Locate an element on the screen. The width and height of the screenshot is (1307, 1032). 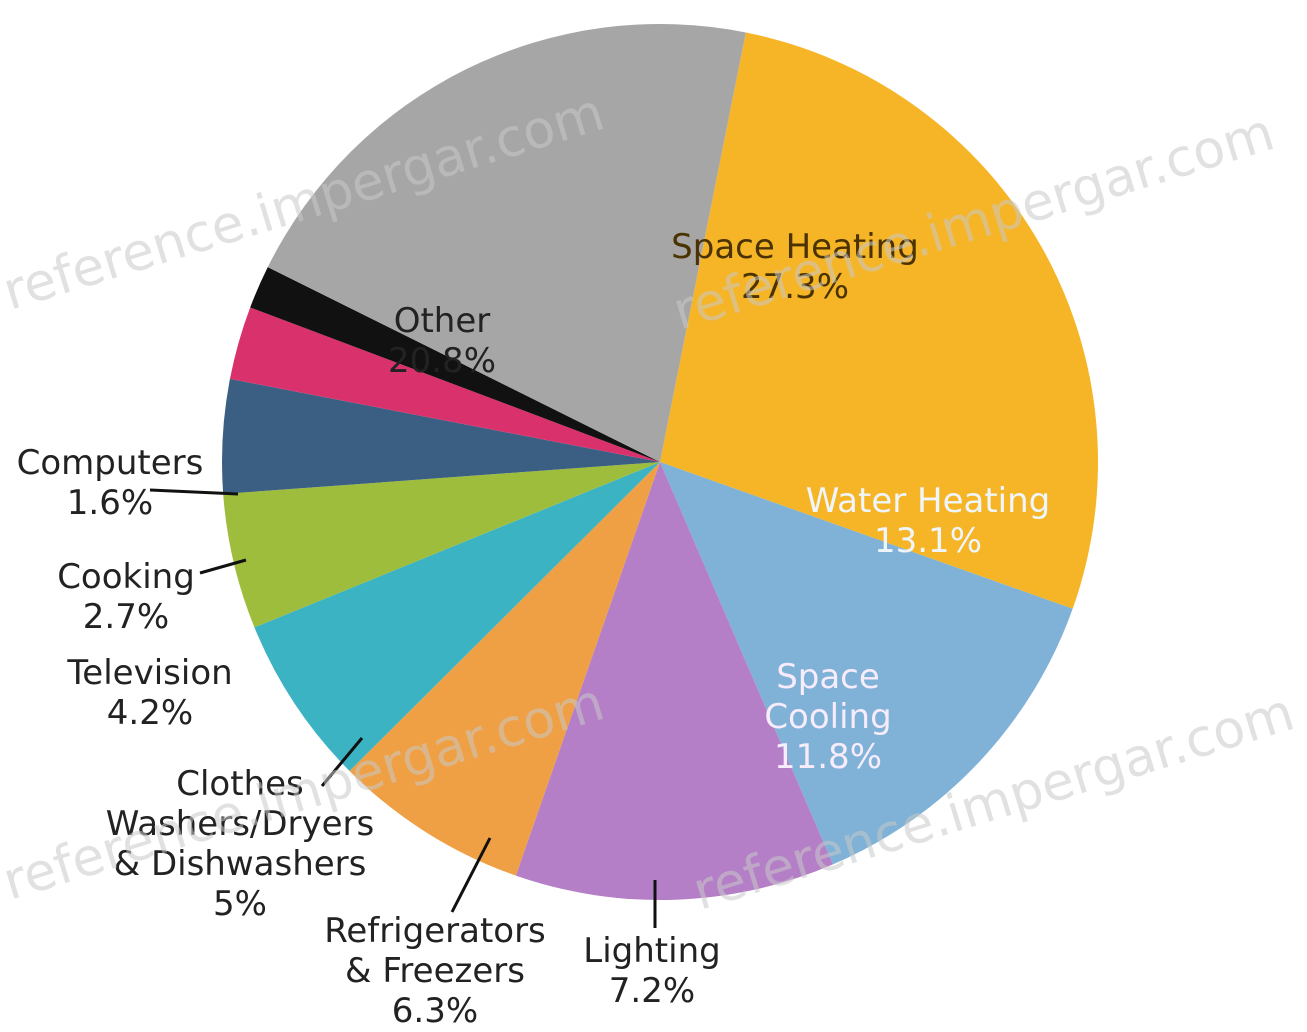
name-television: Television is located at coordinates (149, 673).